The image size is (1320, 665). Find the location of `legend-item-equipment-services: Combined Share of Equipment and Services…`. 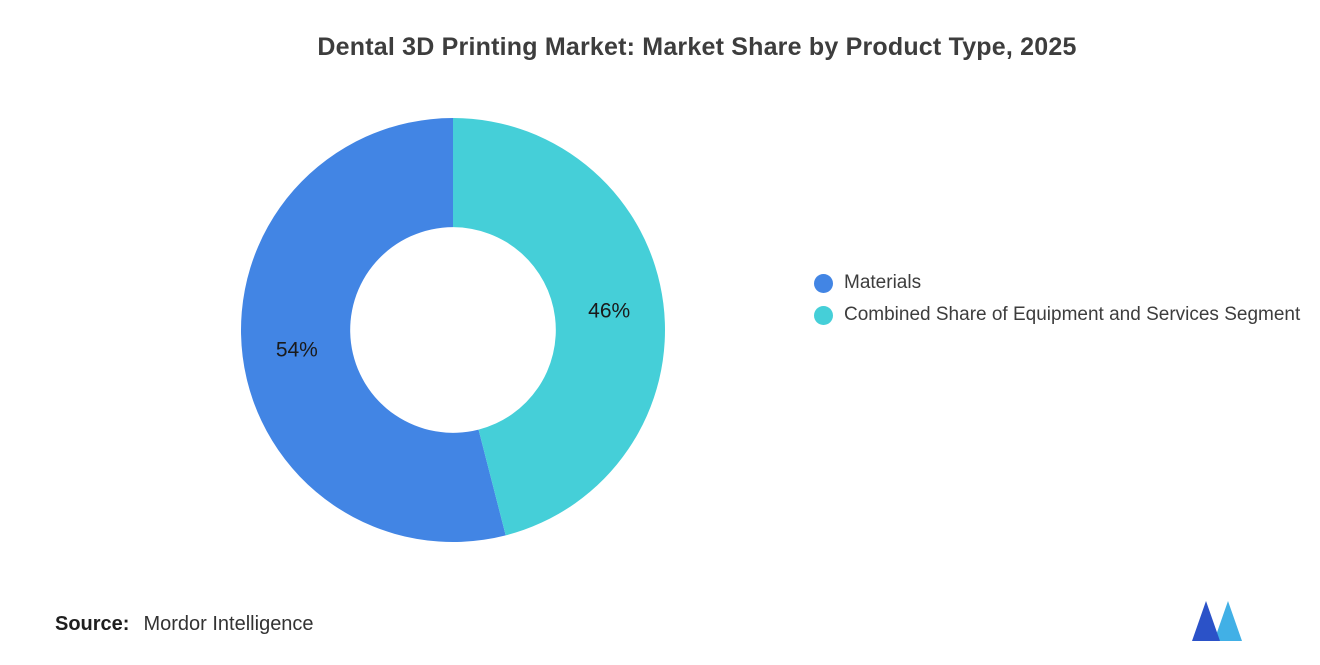

legend-item-equipment-services: Combined Share of Equipment and Services… is located at coordinates (1057, 315).